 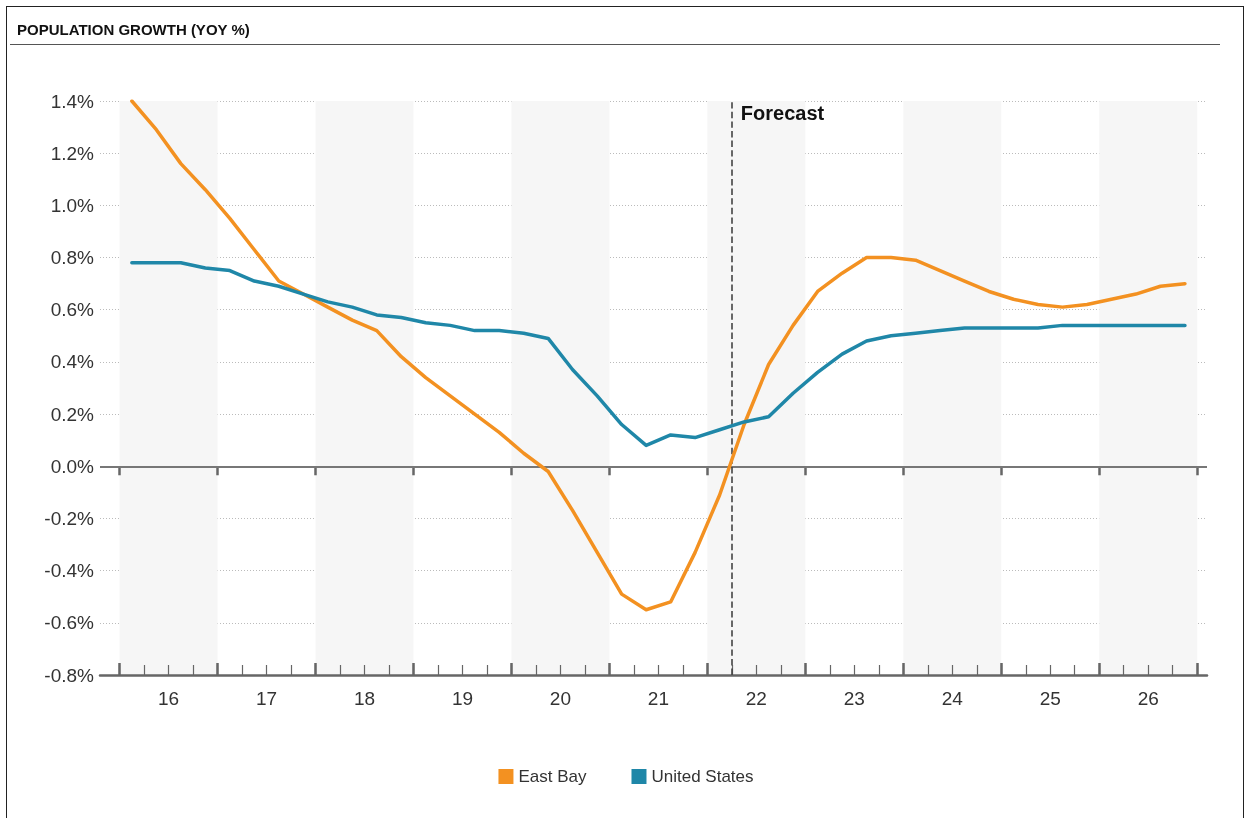 I want to click on y-tick-label: -0.2%, so click(x=69, y=518).